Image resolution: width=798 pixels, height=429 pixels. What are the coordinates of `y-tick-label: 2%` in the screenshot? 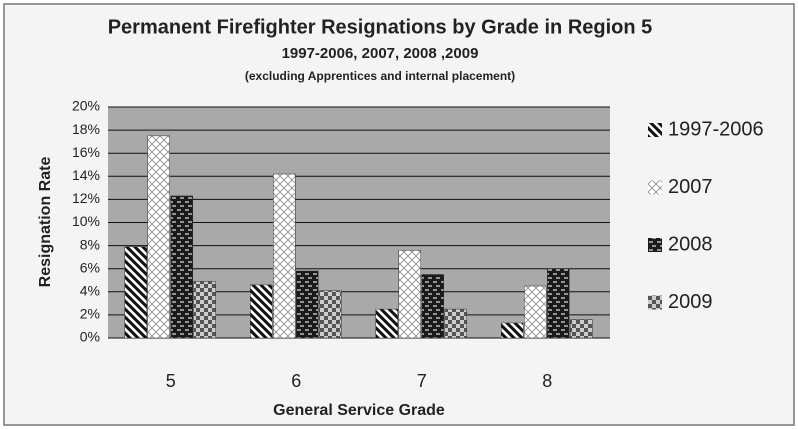 It's located at (90, 314).